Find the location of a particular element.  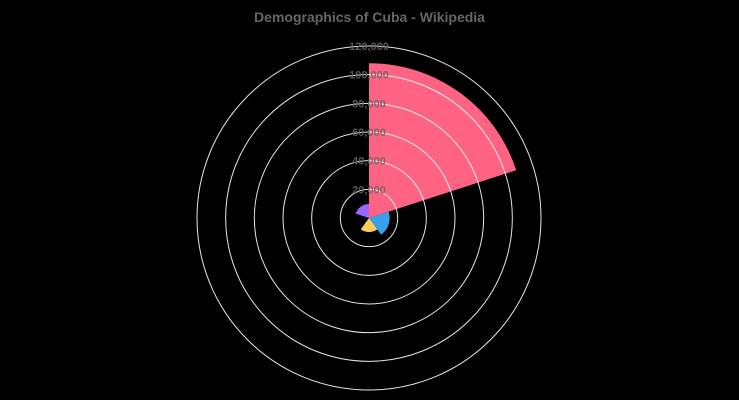

r-axis-tick-label: 80,000 is located at coordinates (369, 104).